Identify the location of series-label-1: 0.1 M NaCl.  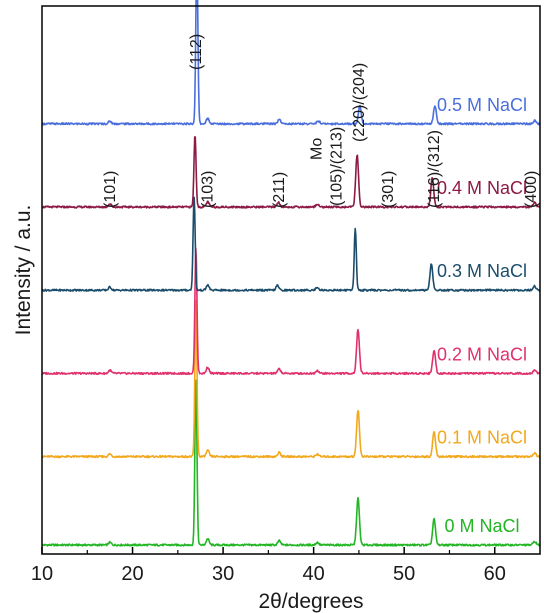
(482, 438).